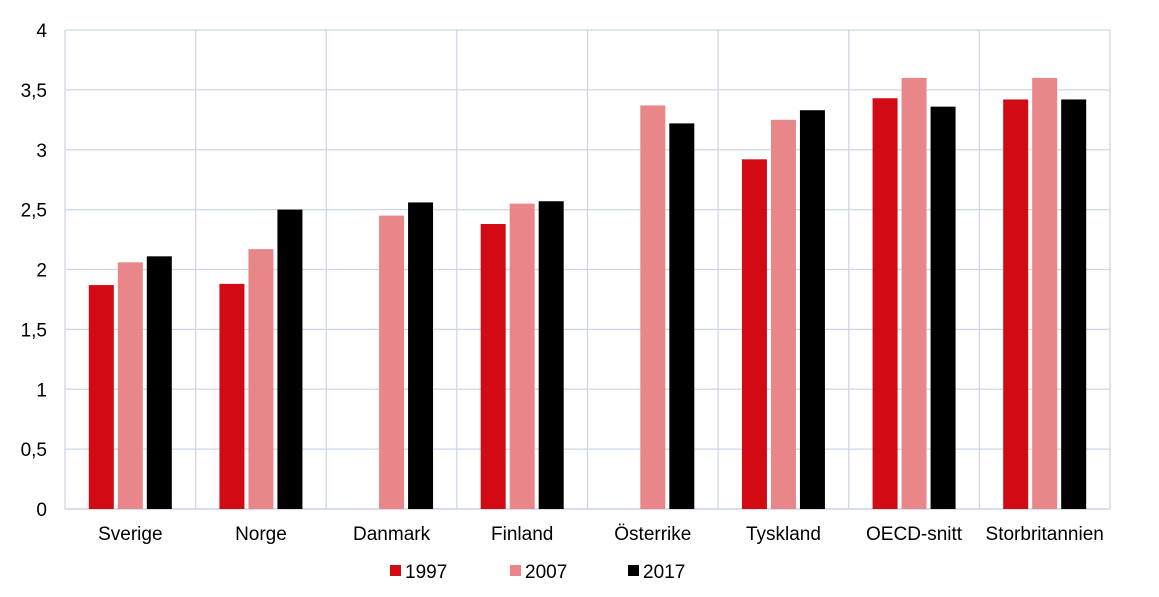  I want to click on bar-1997-Storbritannien, so click(1016, 304).